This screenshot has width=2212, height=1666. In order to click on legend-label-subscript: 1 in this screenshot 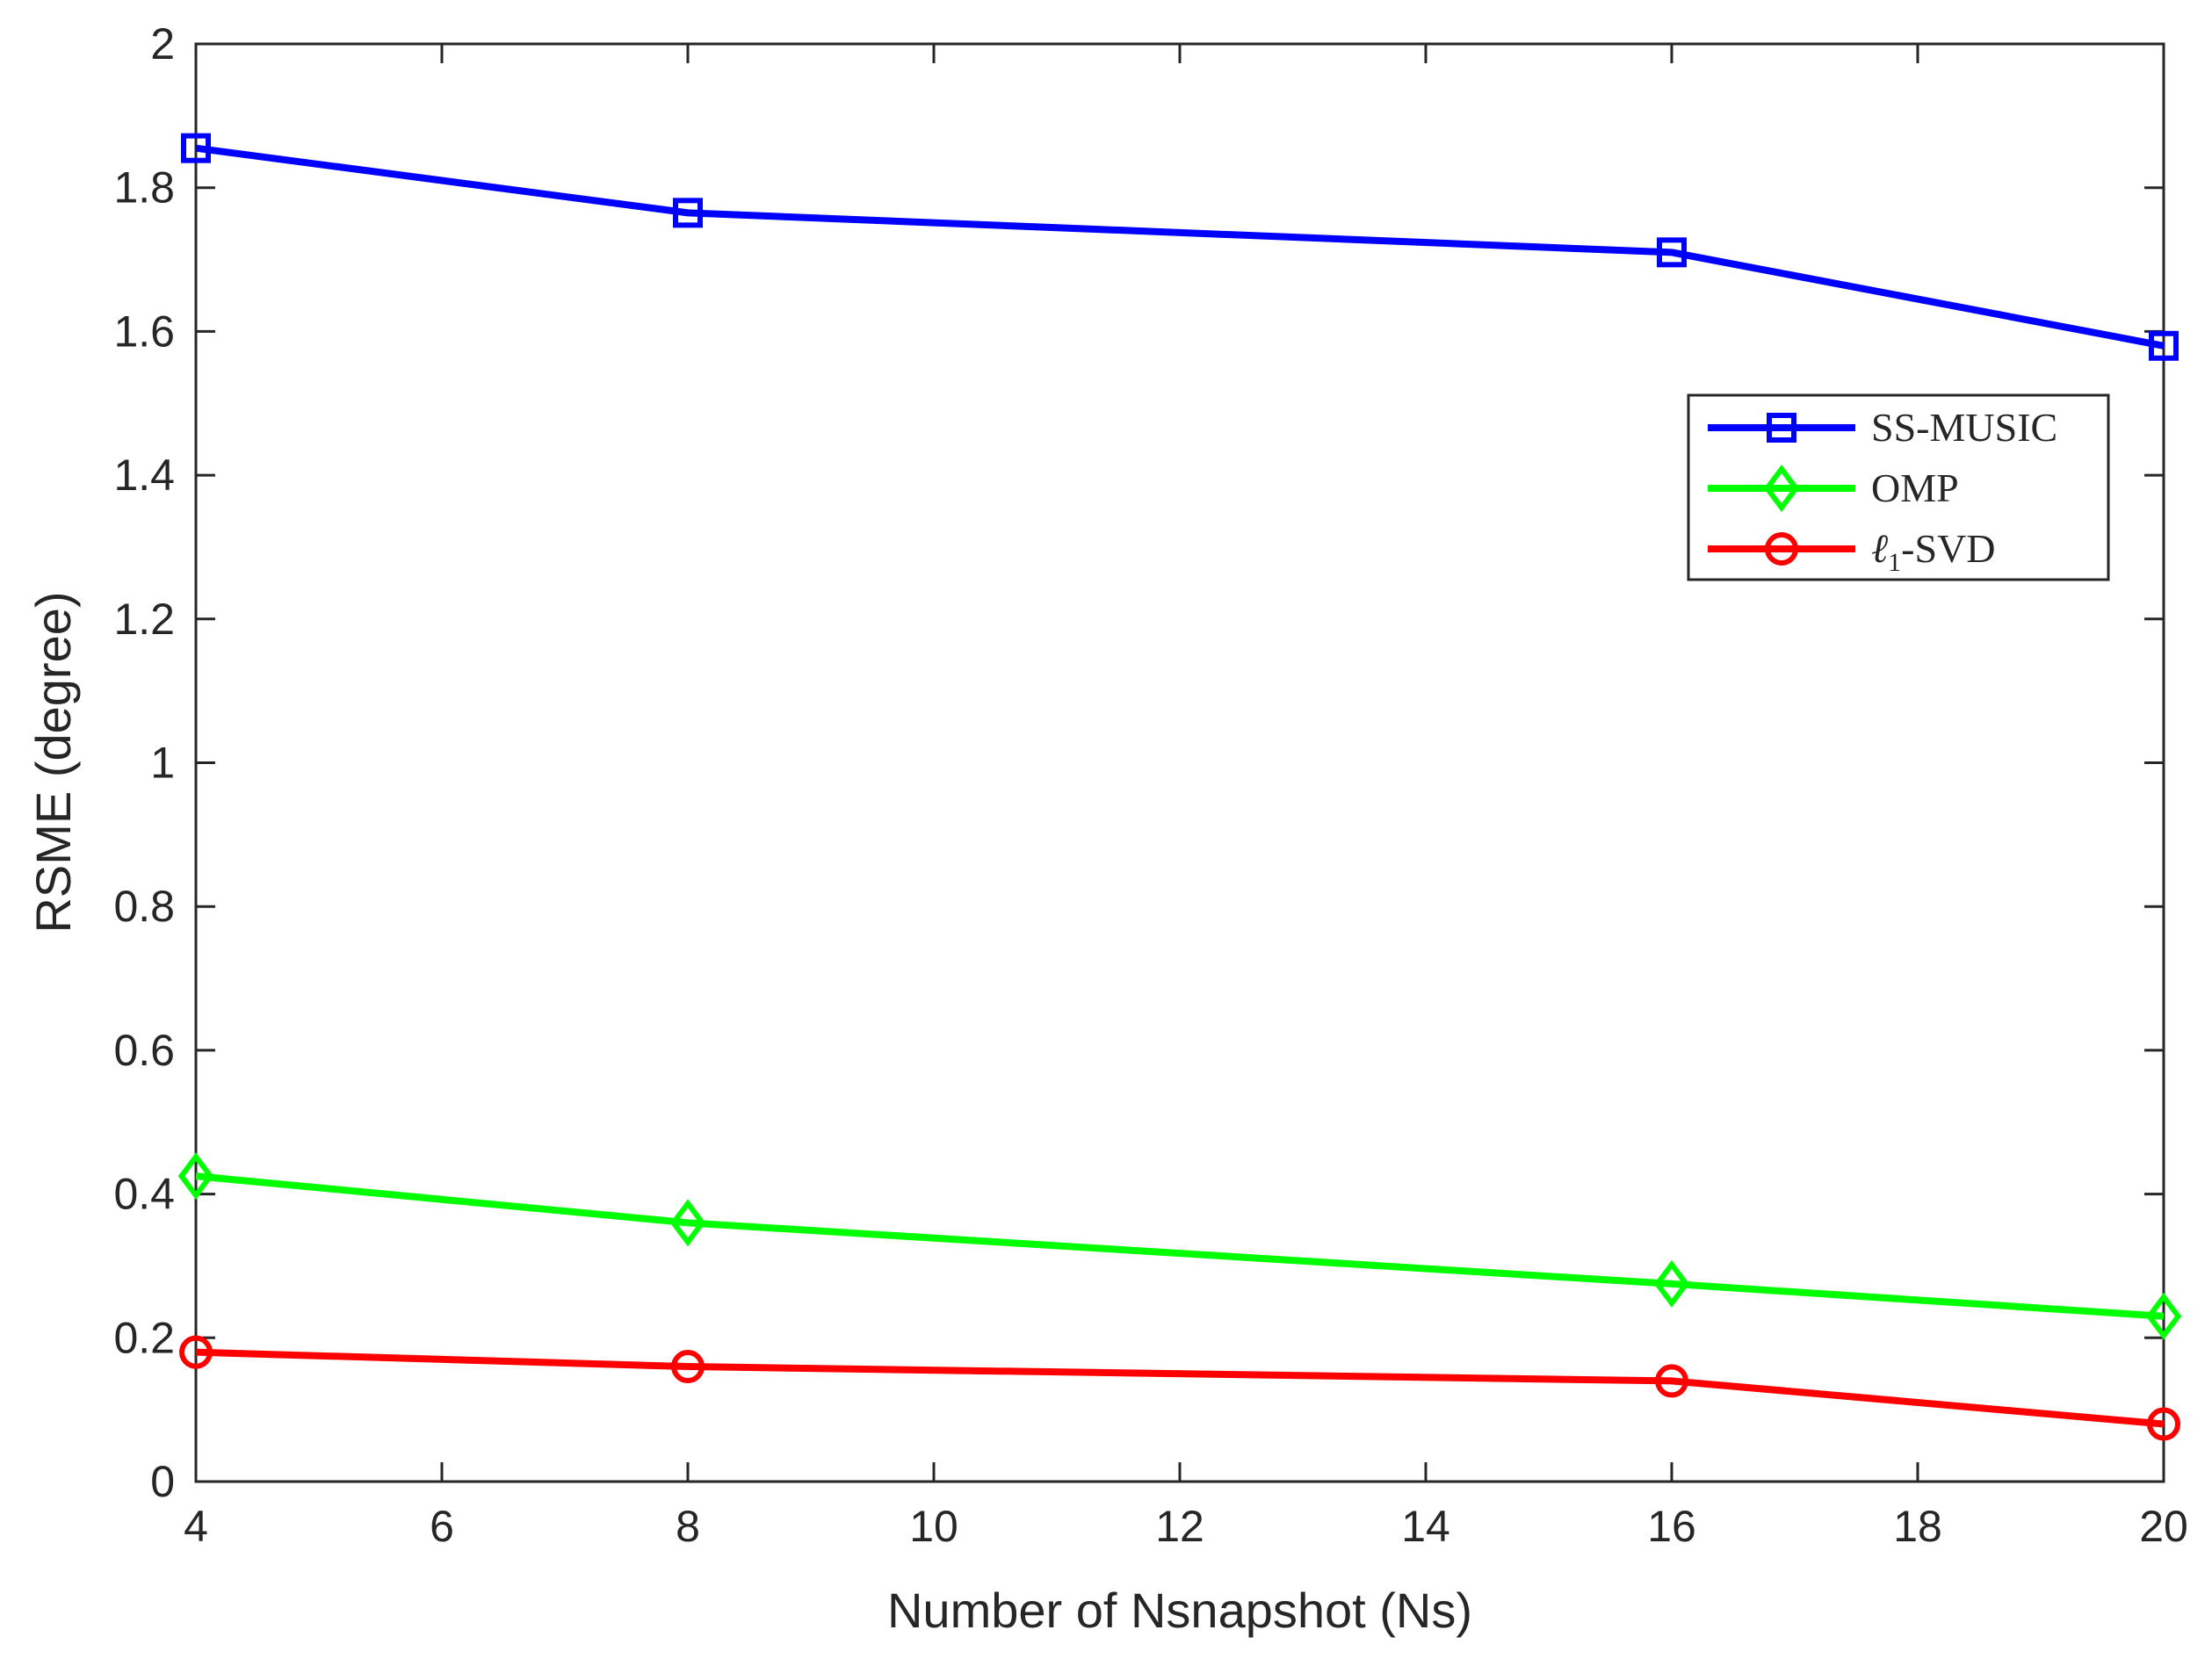, I will do `click(1894, 562)`.